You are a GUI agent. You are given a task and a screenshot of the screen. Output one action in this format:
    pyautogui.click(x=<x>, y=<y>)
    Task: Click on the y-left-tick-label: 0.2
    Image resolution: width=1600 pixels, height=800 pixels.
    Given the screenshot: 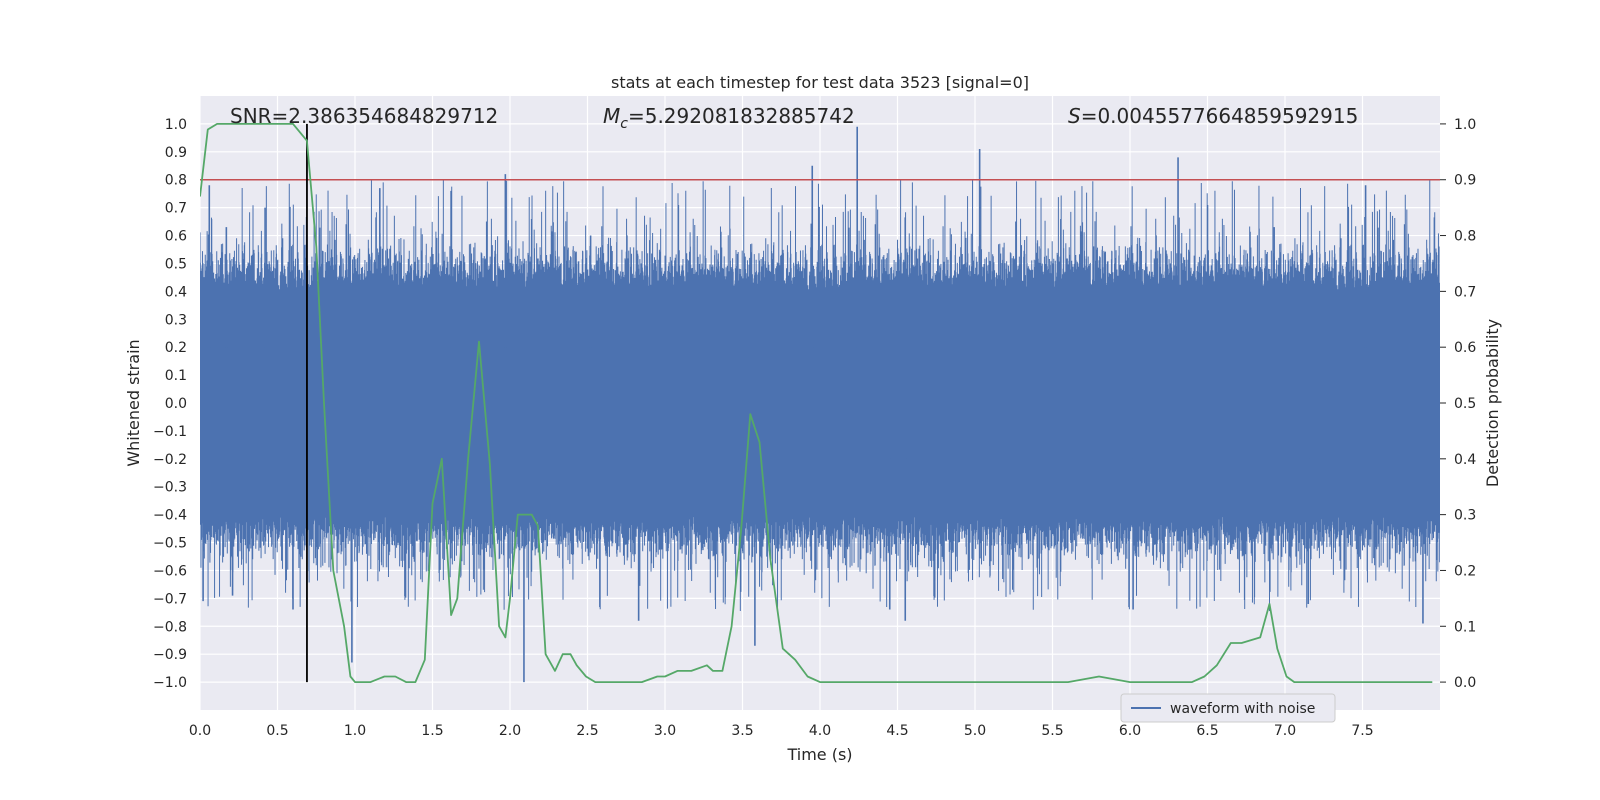 What is the action you would take?
    pyautogui.click(x=176, y=348)
    